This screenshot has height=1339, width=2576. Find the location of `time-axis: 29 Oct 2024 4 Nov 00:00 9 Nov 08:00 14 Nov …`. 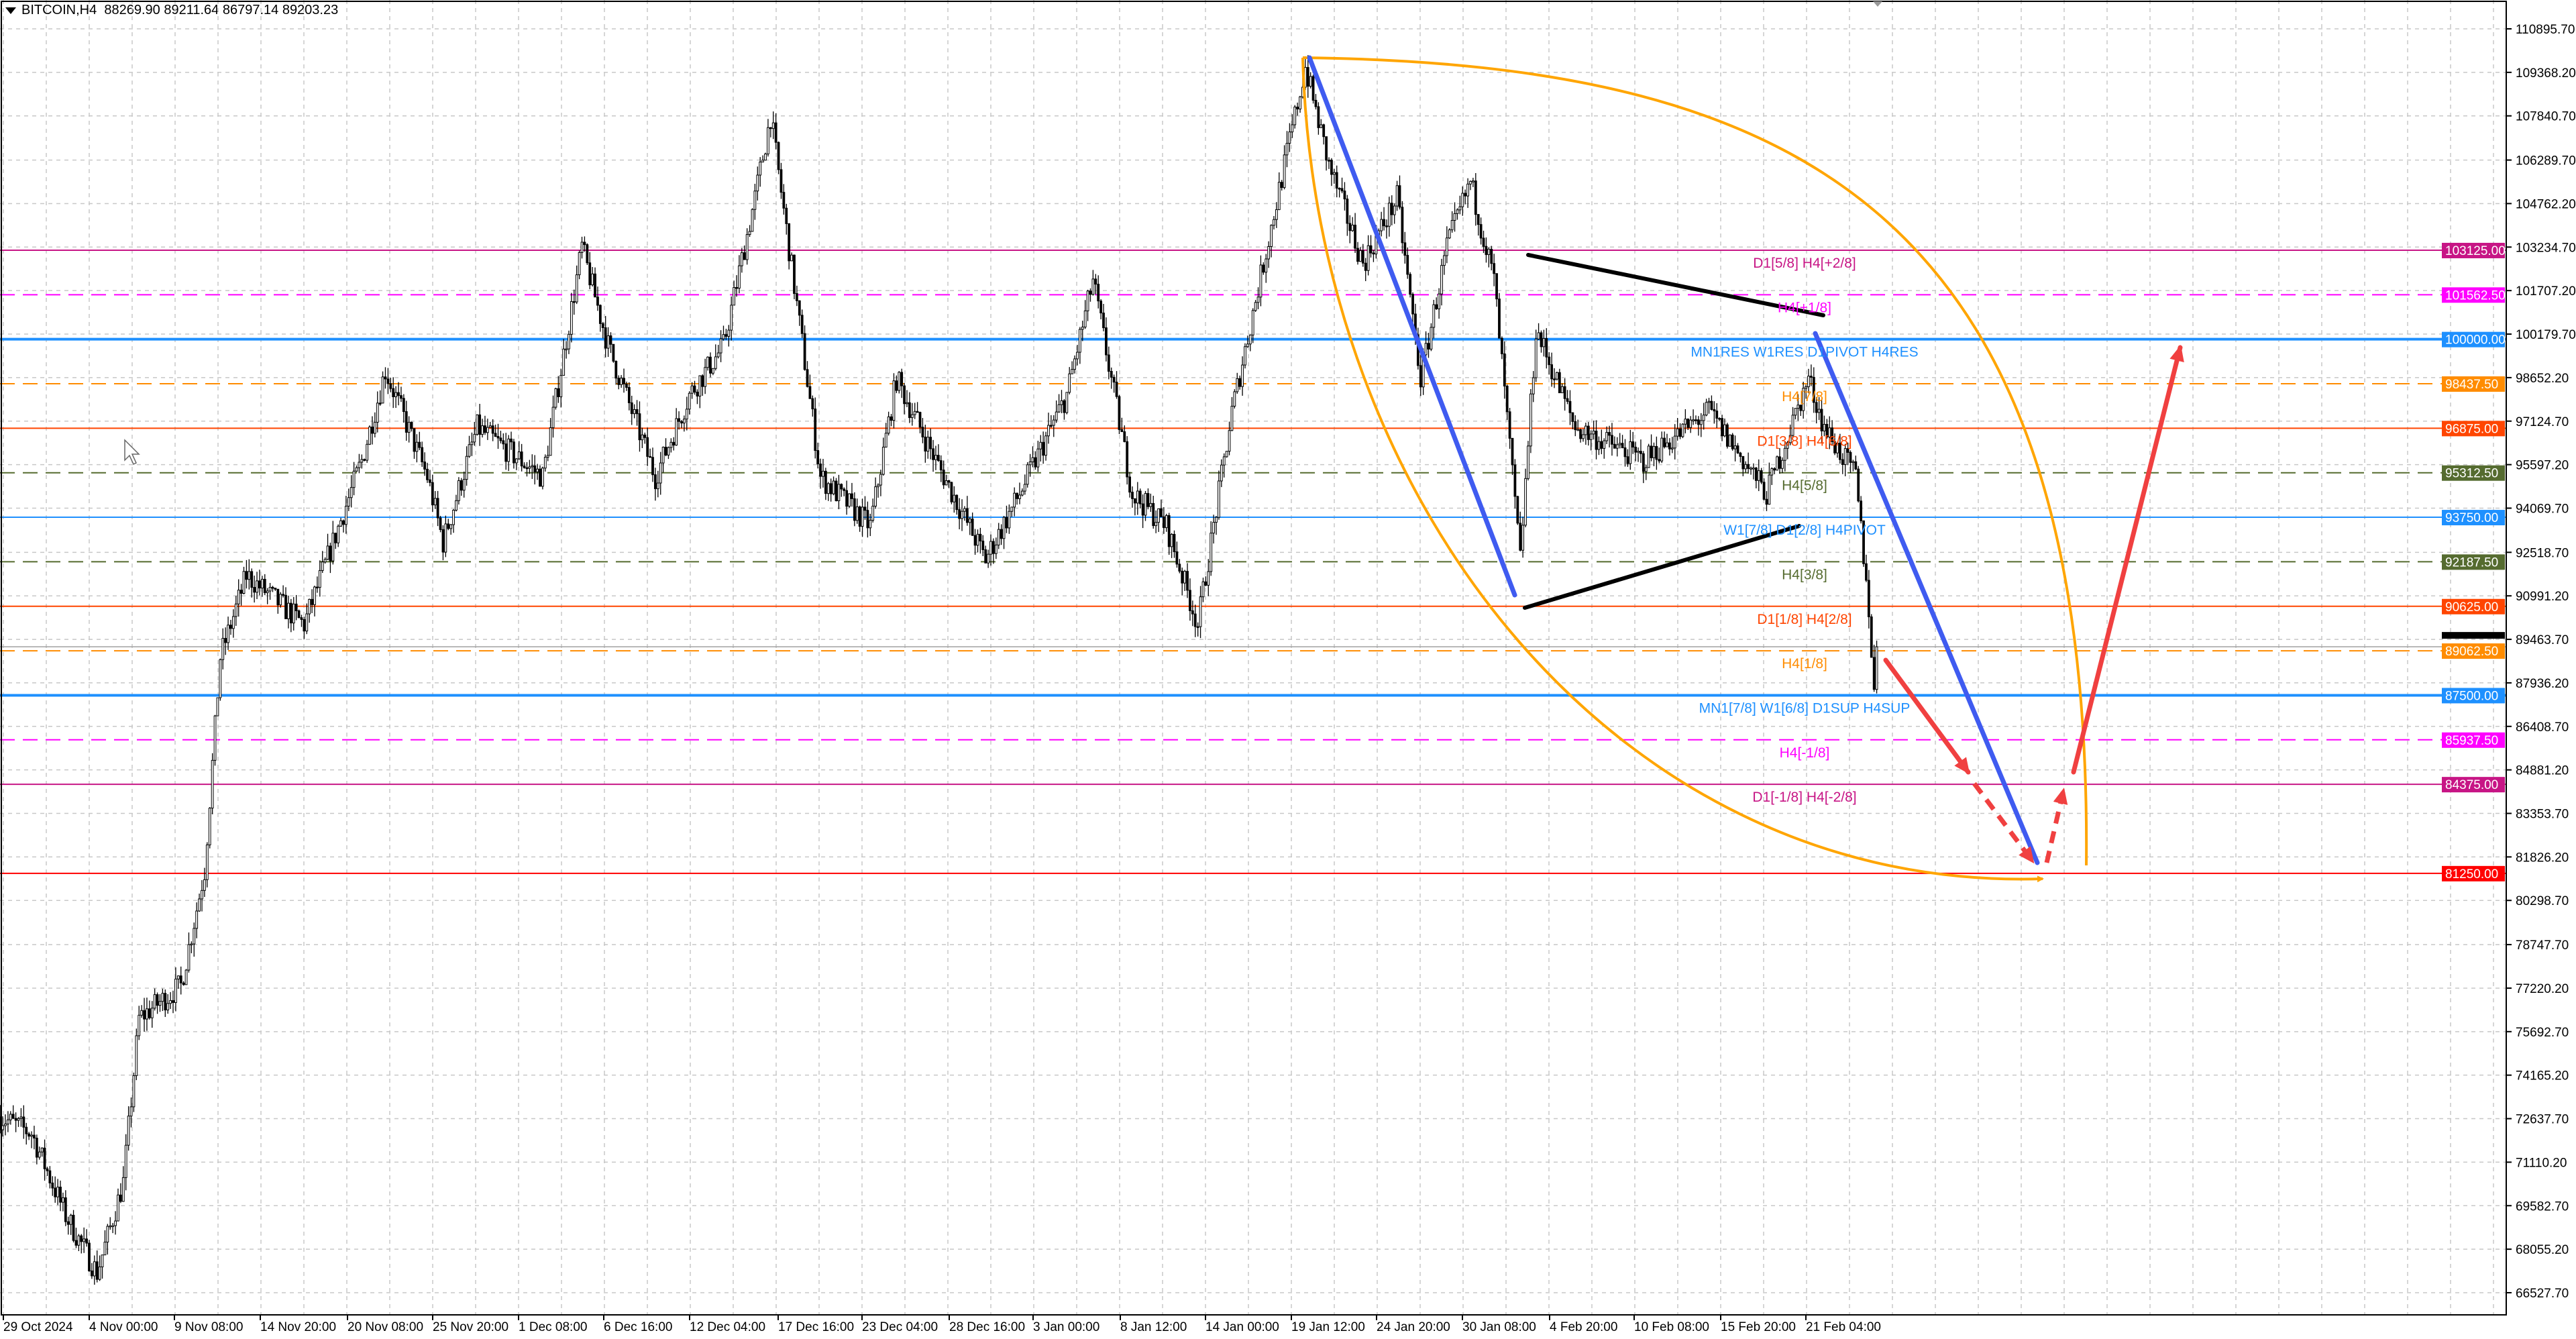

time-axis: 29 Oct 2024 4 Nov 00:00 9 Nov 08:00 14 Nov … is located at coordinates (942, 1324).